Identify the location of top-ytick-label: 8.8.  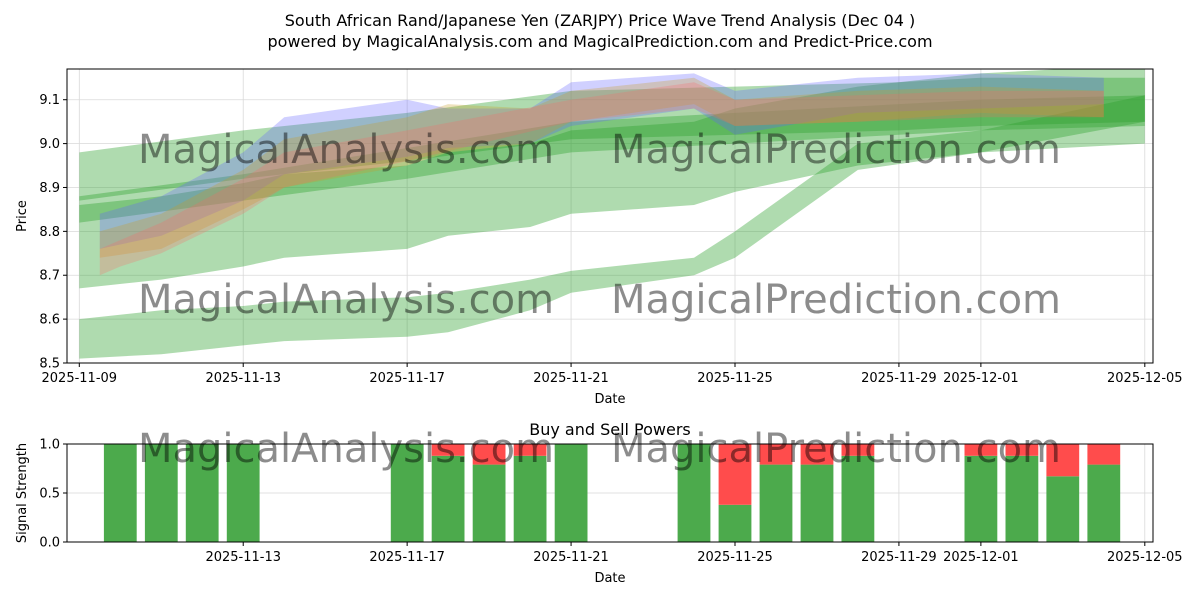
(49, 232).